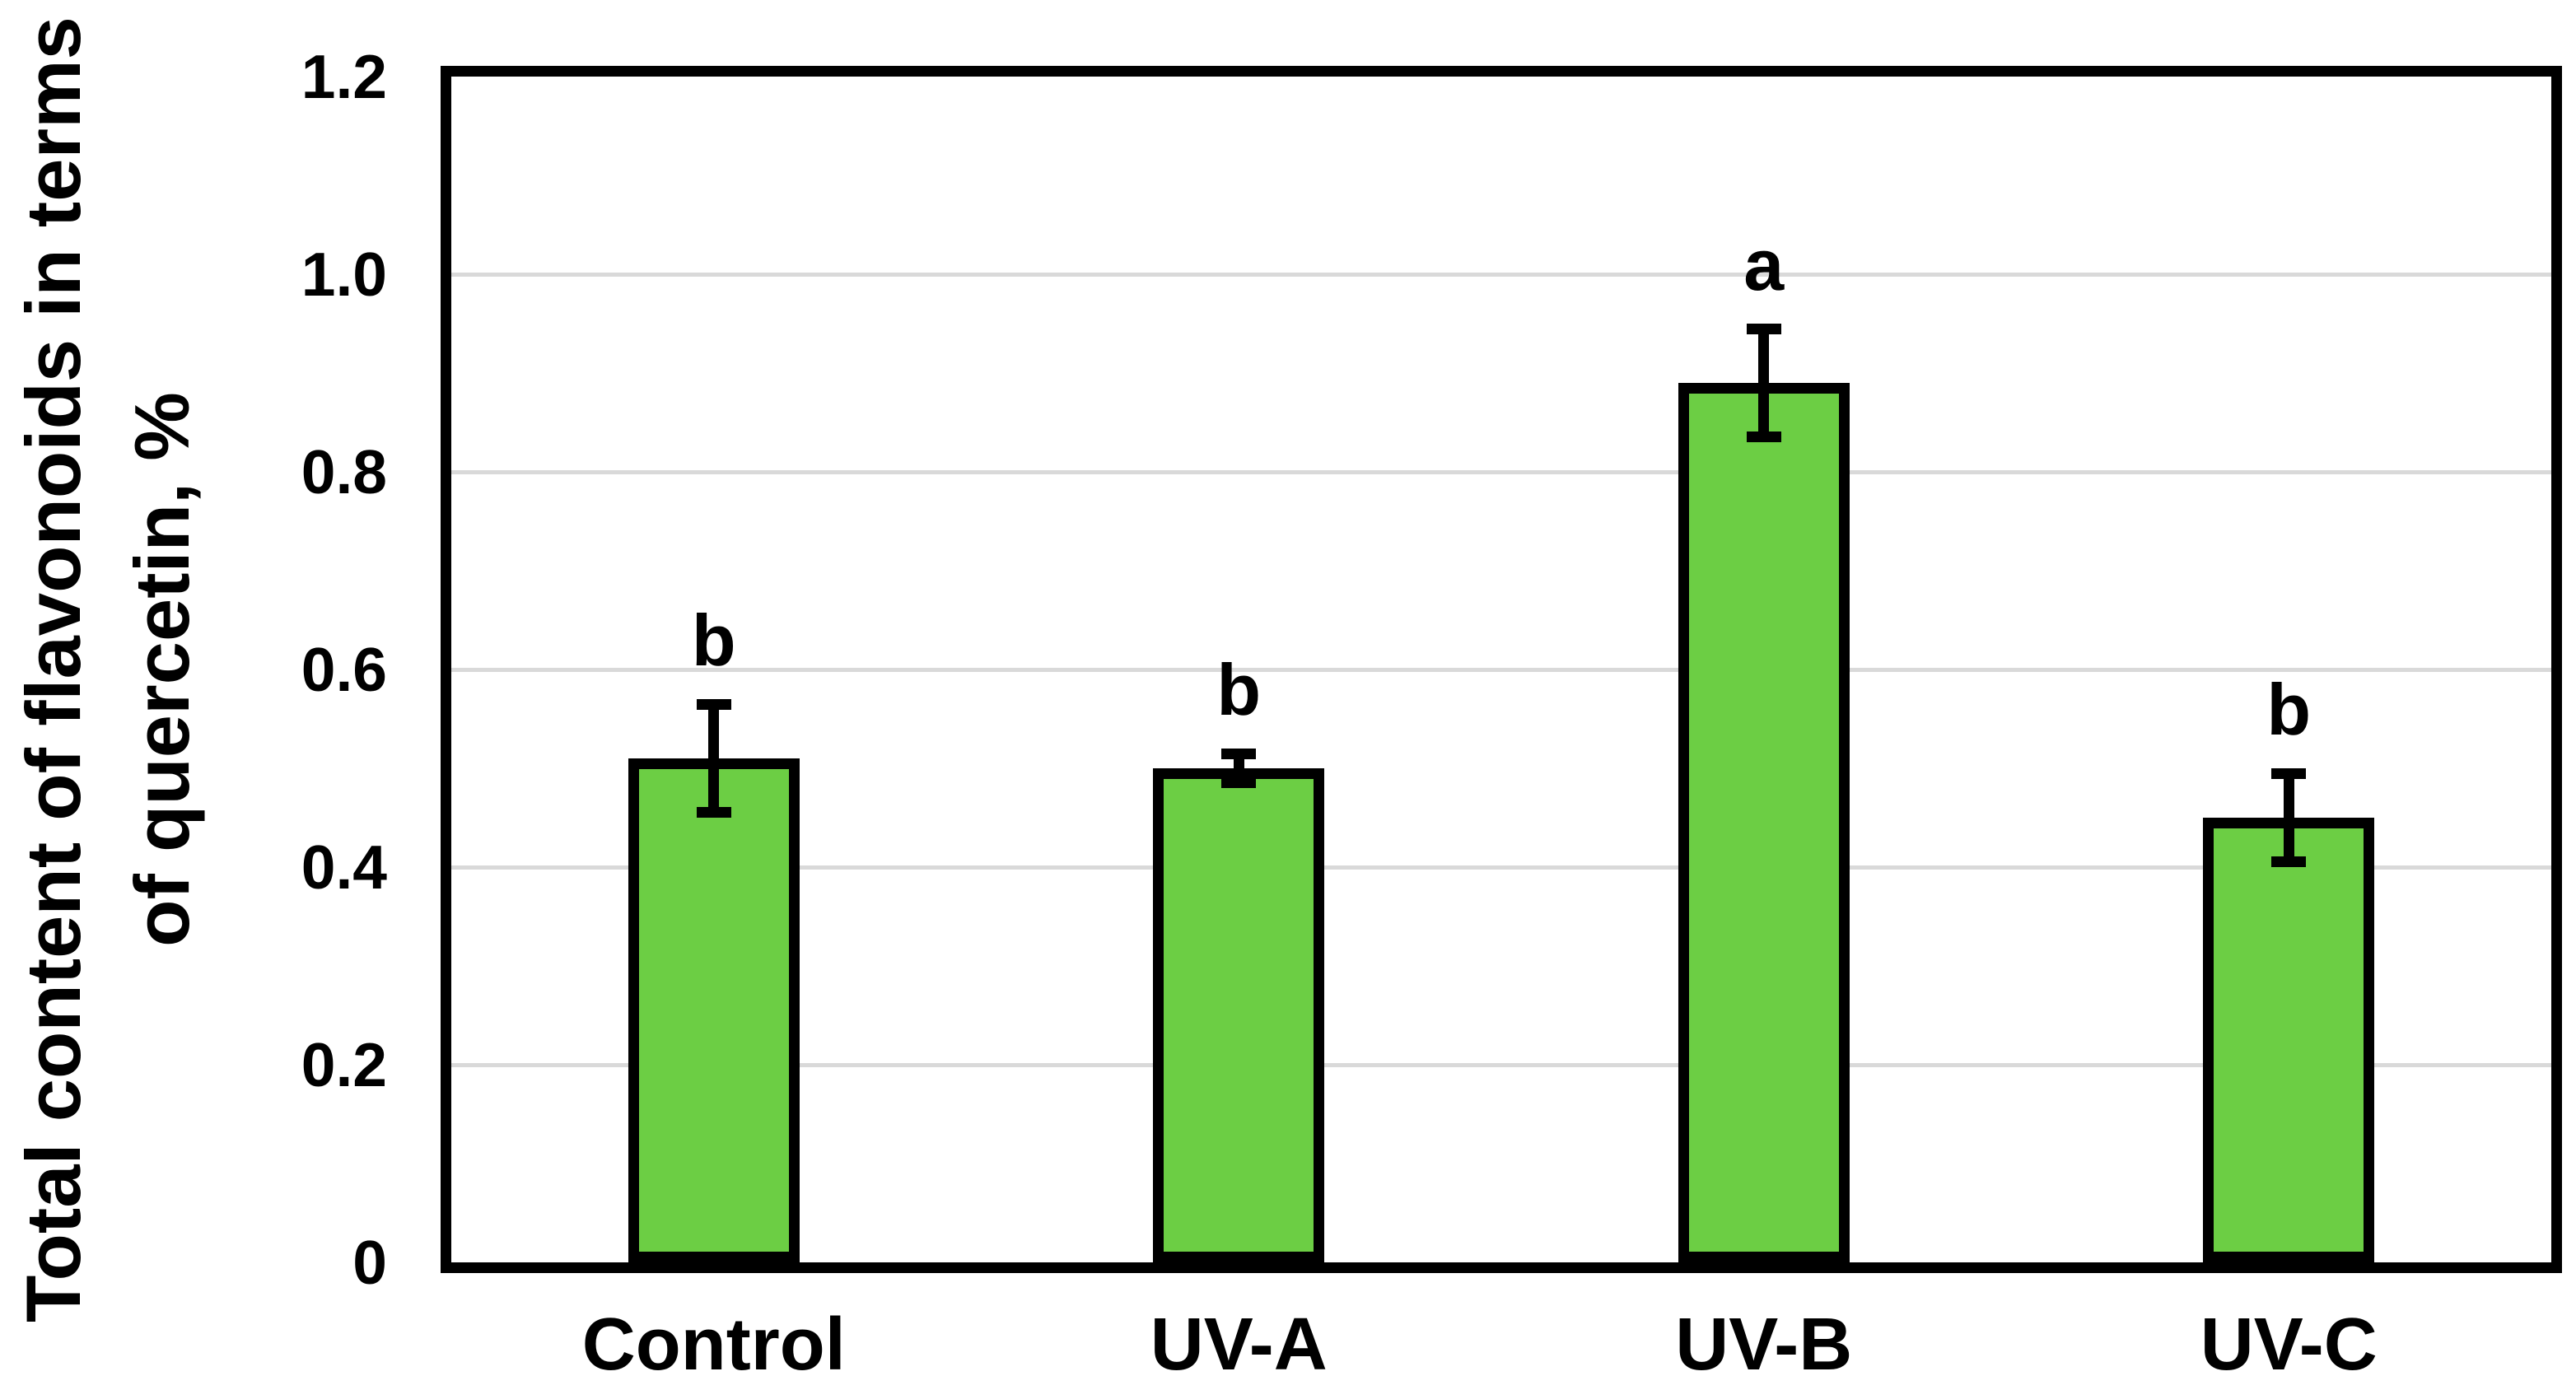 This screenshot has width=2576, height=1390. I want to click on y-gridline-0.4, so click(1501, 868).